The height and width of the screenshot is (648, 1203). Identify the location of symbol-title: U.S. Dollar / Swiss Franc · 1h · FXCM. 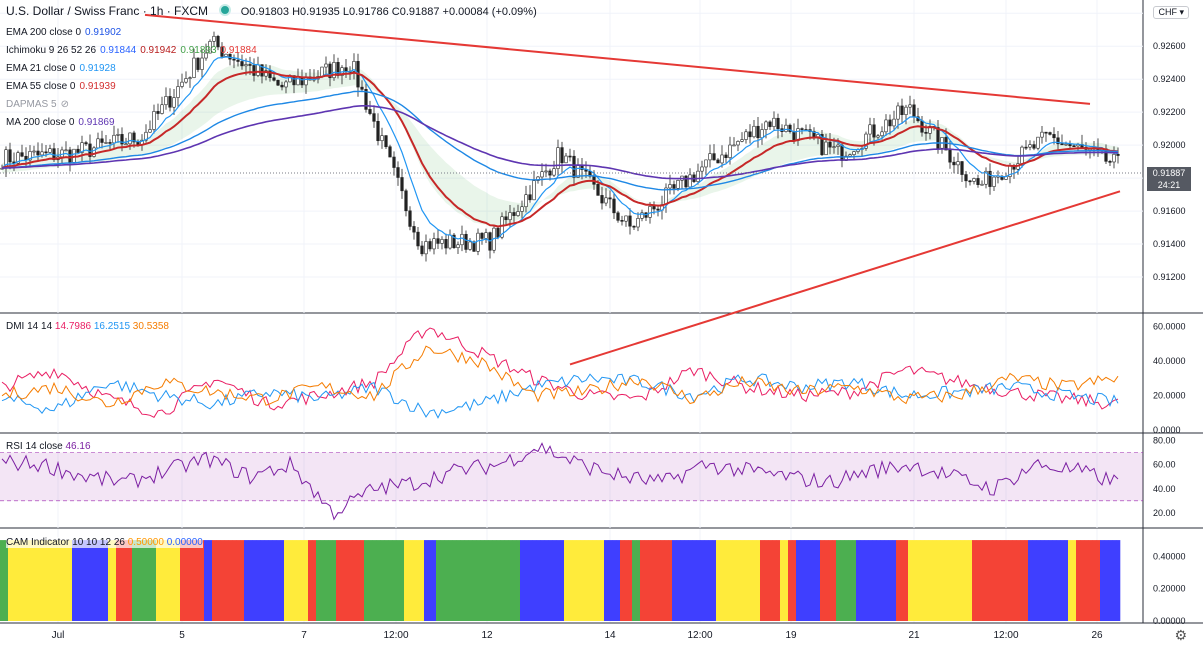
(107, 11).